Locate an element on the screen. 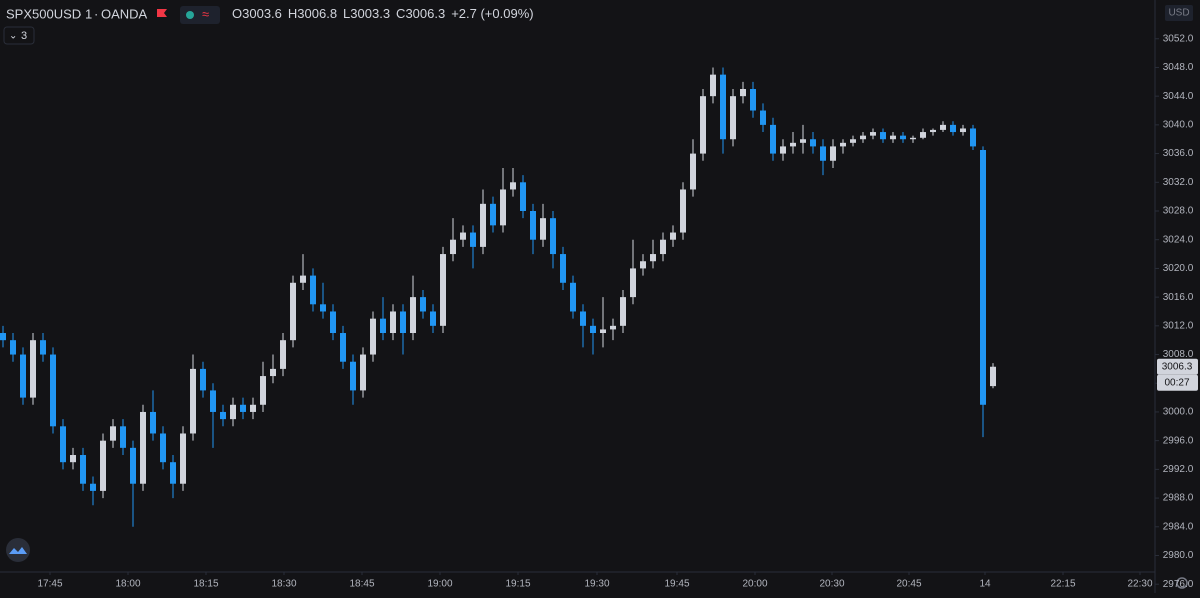 The height and width of the screenshot is (598, 1200). y-tick-label: 3020.0 is located at coordinates (1178, 268).